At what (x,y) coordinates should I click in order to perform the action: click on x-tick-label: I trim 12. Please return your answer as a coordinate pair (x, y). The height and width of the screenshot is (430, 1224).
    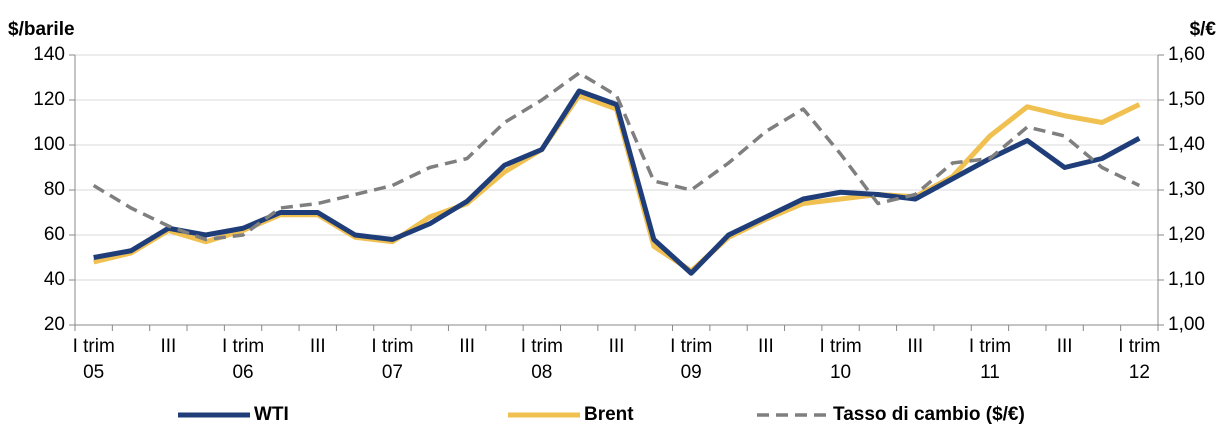
    Looking at the image, I should click on (1139, 359).